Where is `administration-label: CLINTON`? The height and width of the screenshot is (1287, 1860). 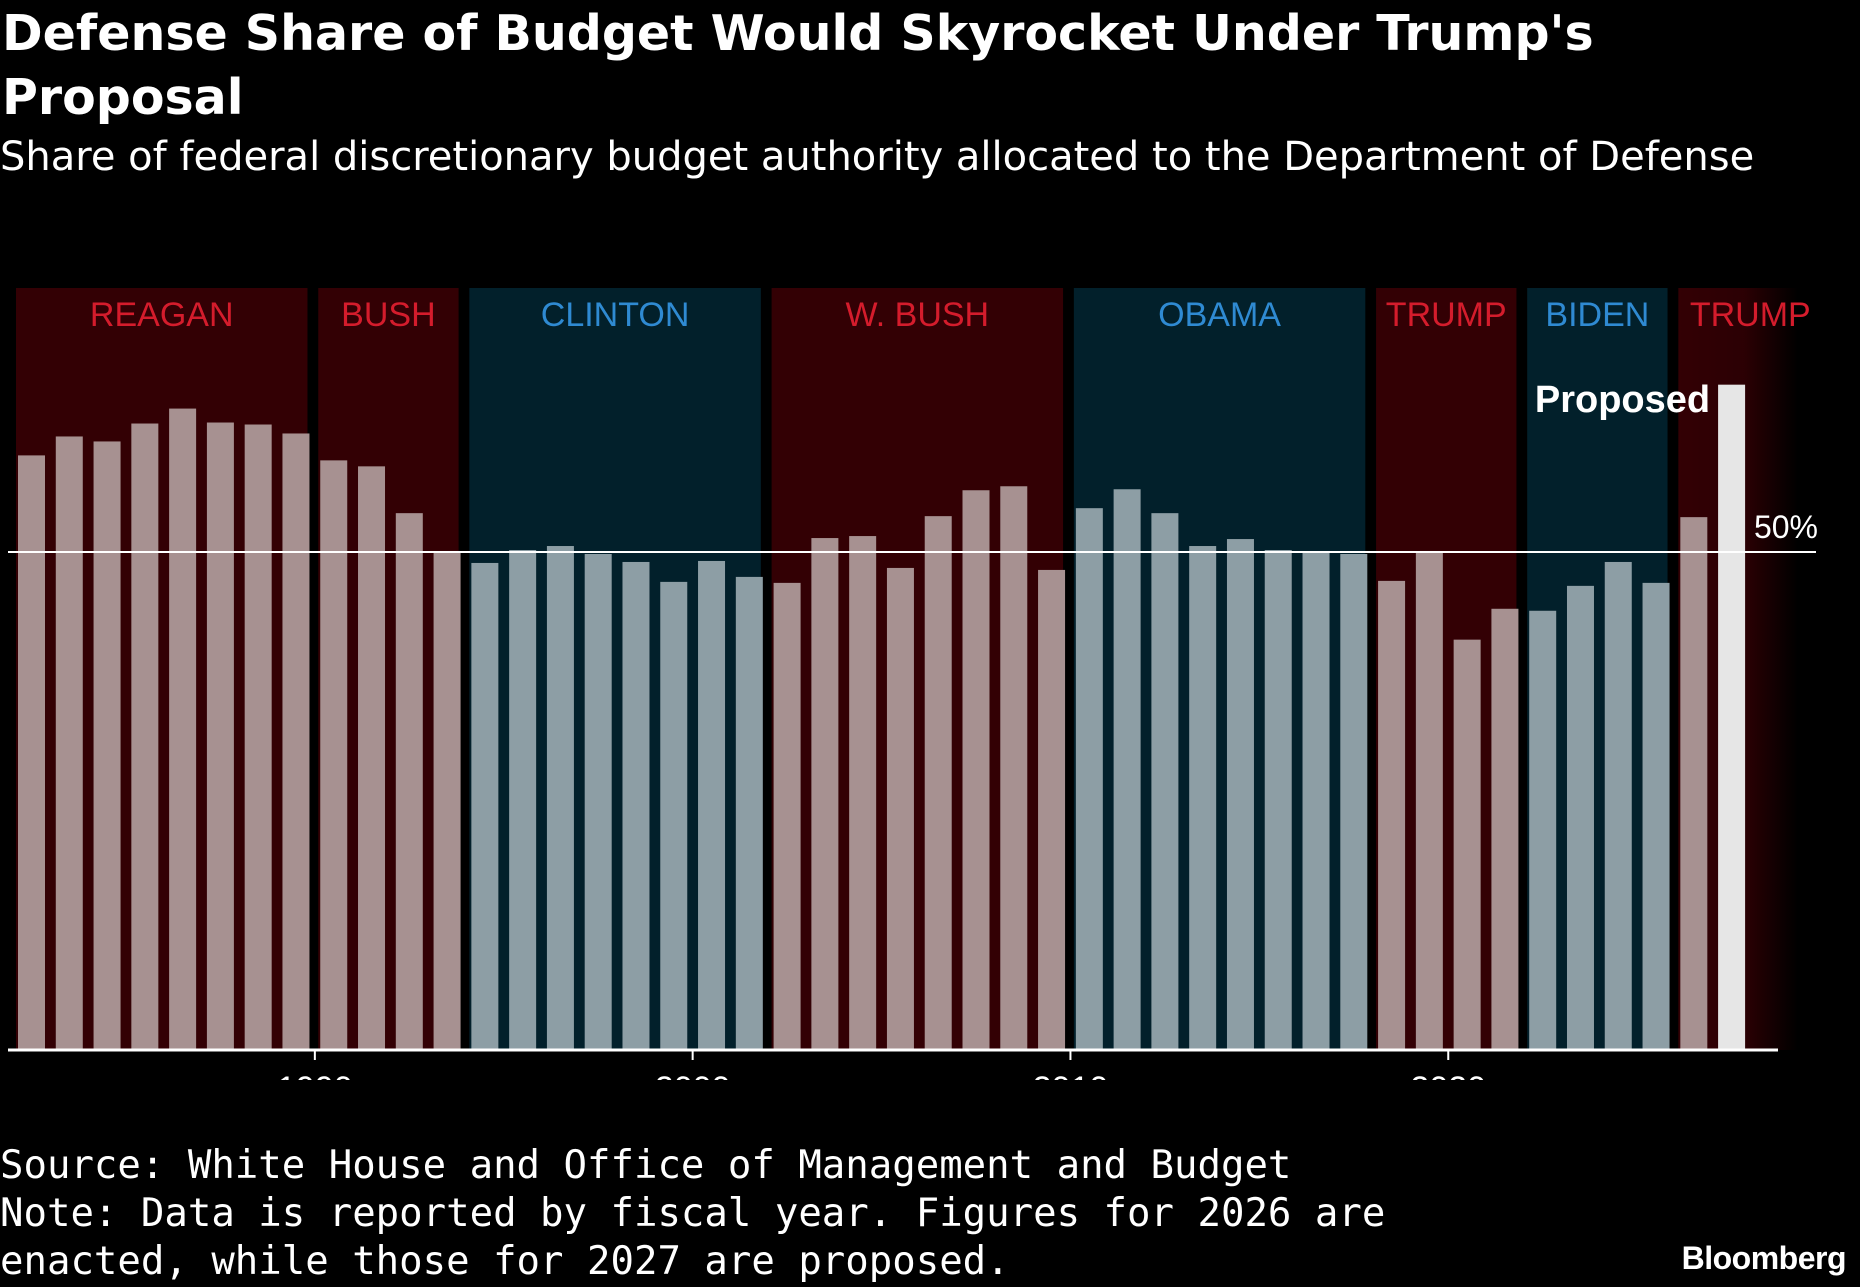
administration-label: CLINTON is located at coordinates (615, 315).